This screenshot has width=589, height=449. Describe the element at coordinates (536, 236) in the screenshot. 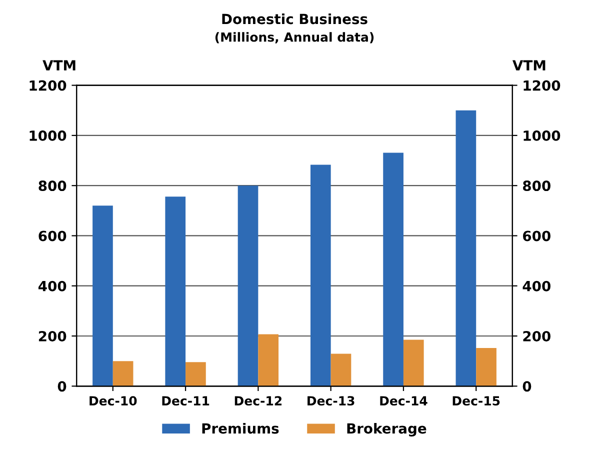

I see `y2-tick-label: 600` at that location.